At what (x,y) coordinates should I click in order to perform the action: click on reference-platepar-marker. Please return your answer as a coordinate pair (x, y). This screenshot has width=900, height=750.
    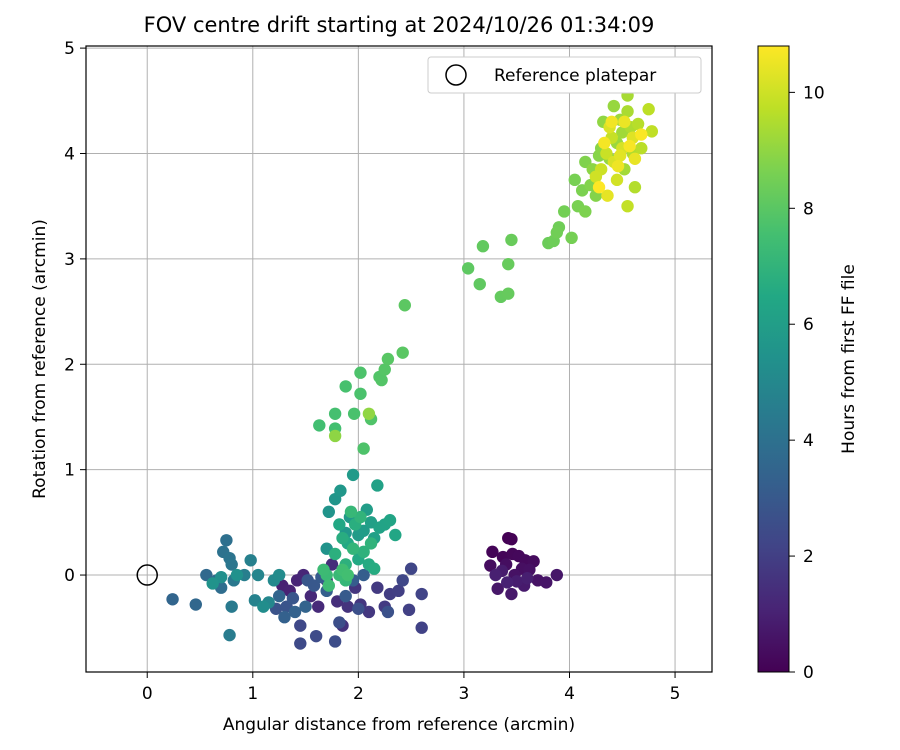
    Looking at the image, I should click on (147, 575).